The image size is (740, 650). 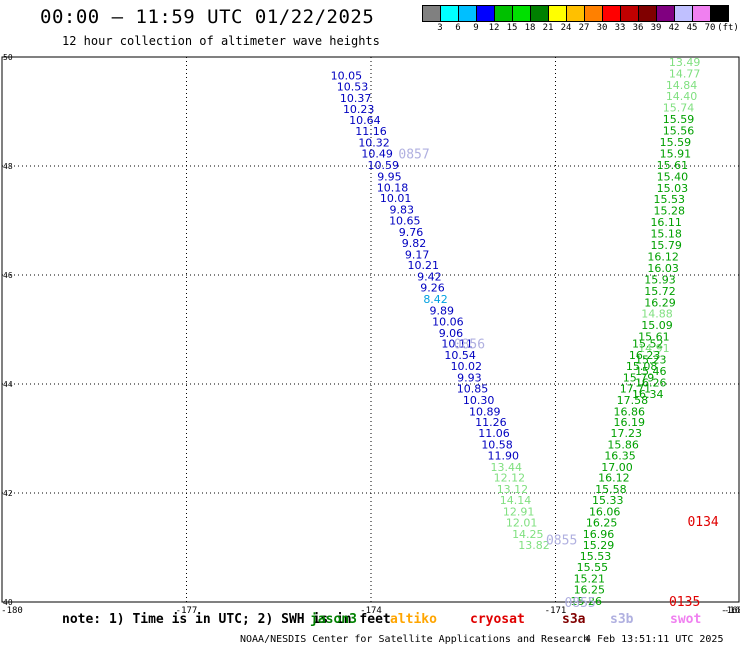 I want to click on color-scale-label: 45, so click(x=692, y=28).